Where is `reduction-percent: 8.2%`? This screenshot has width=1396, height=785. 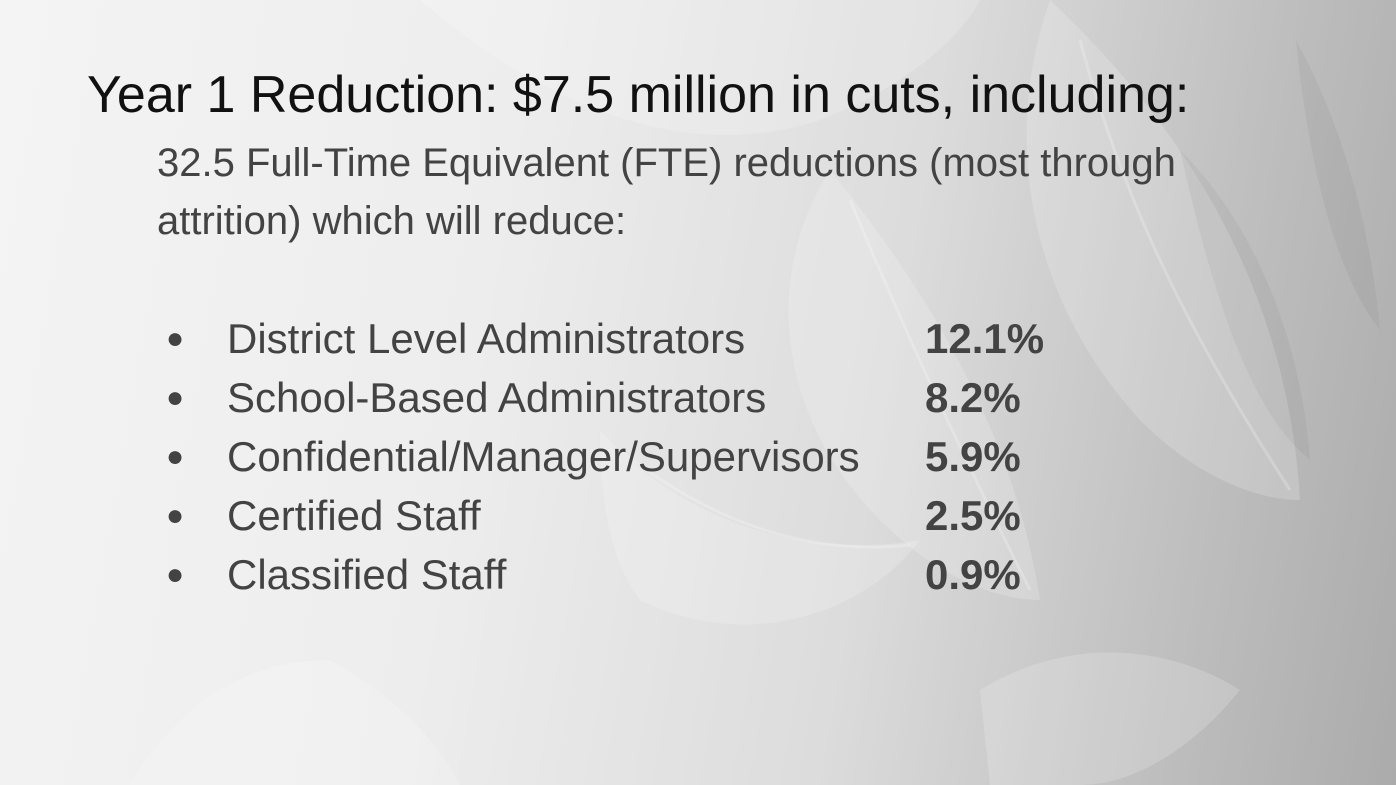 reduction-percent: 8.2% is located at coordinates (973, 397).